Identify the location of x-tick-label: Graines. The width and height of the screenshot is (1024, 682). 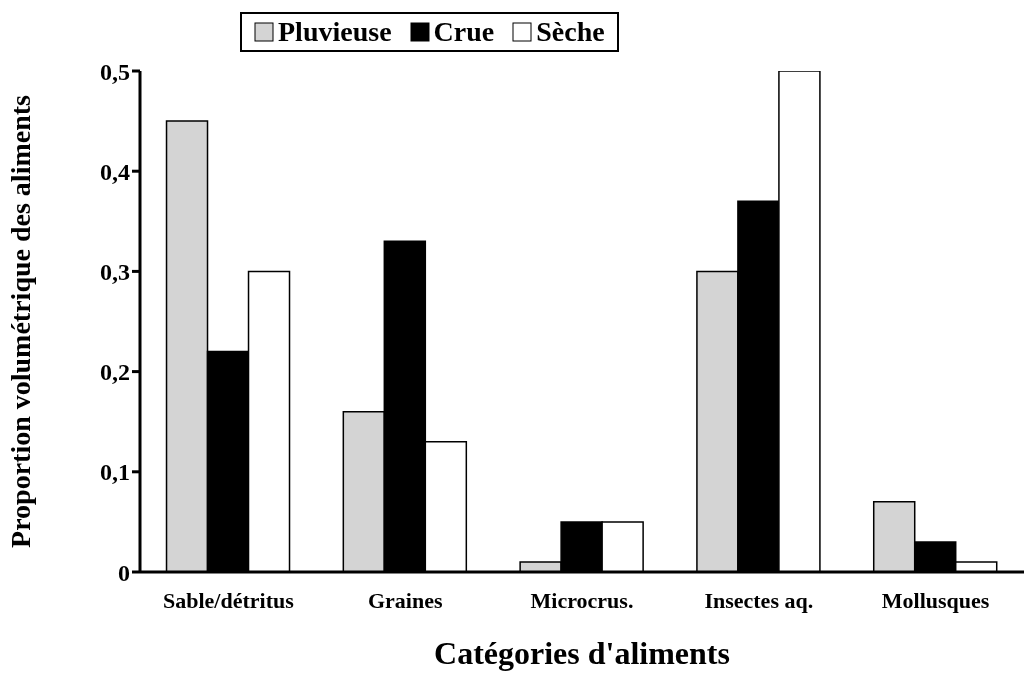
(405, 600).